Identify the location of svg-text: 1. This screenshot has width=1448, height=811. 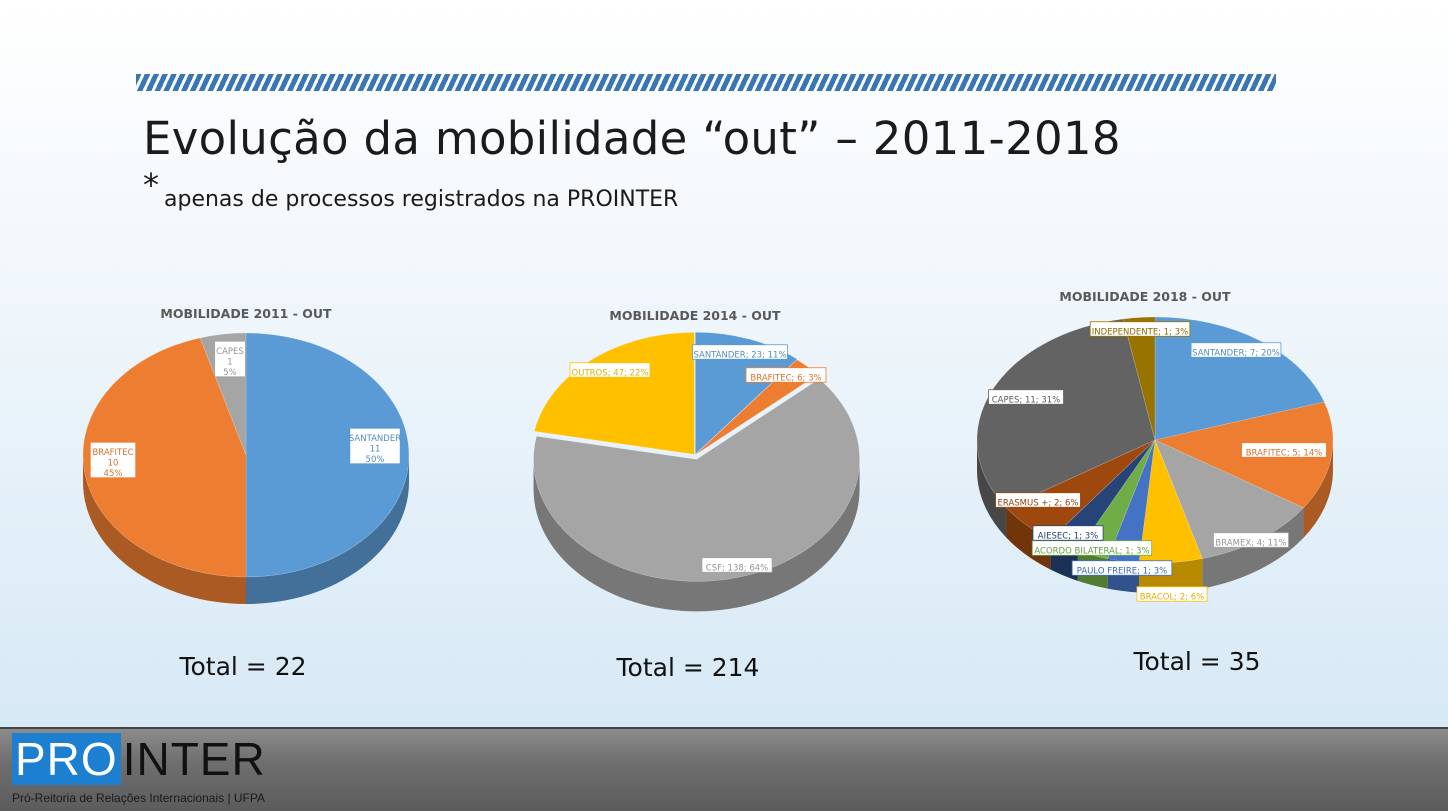
(229, 362).